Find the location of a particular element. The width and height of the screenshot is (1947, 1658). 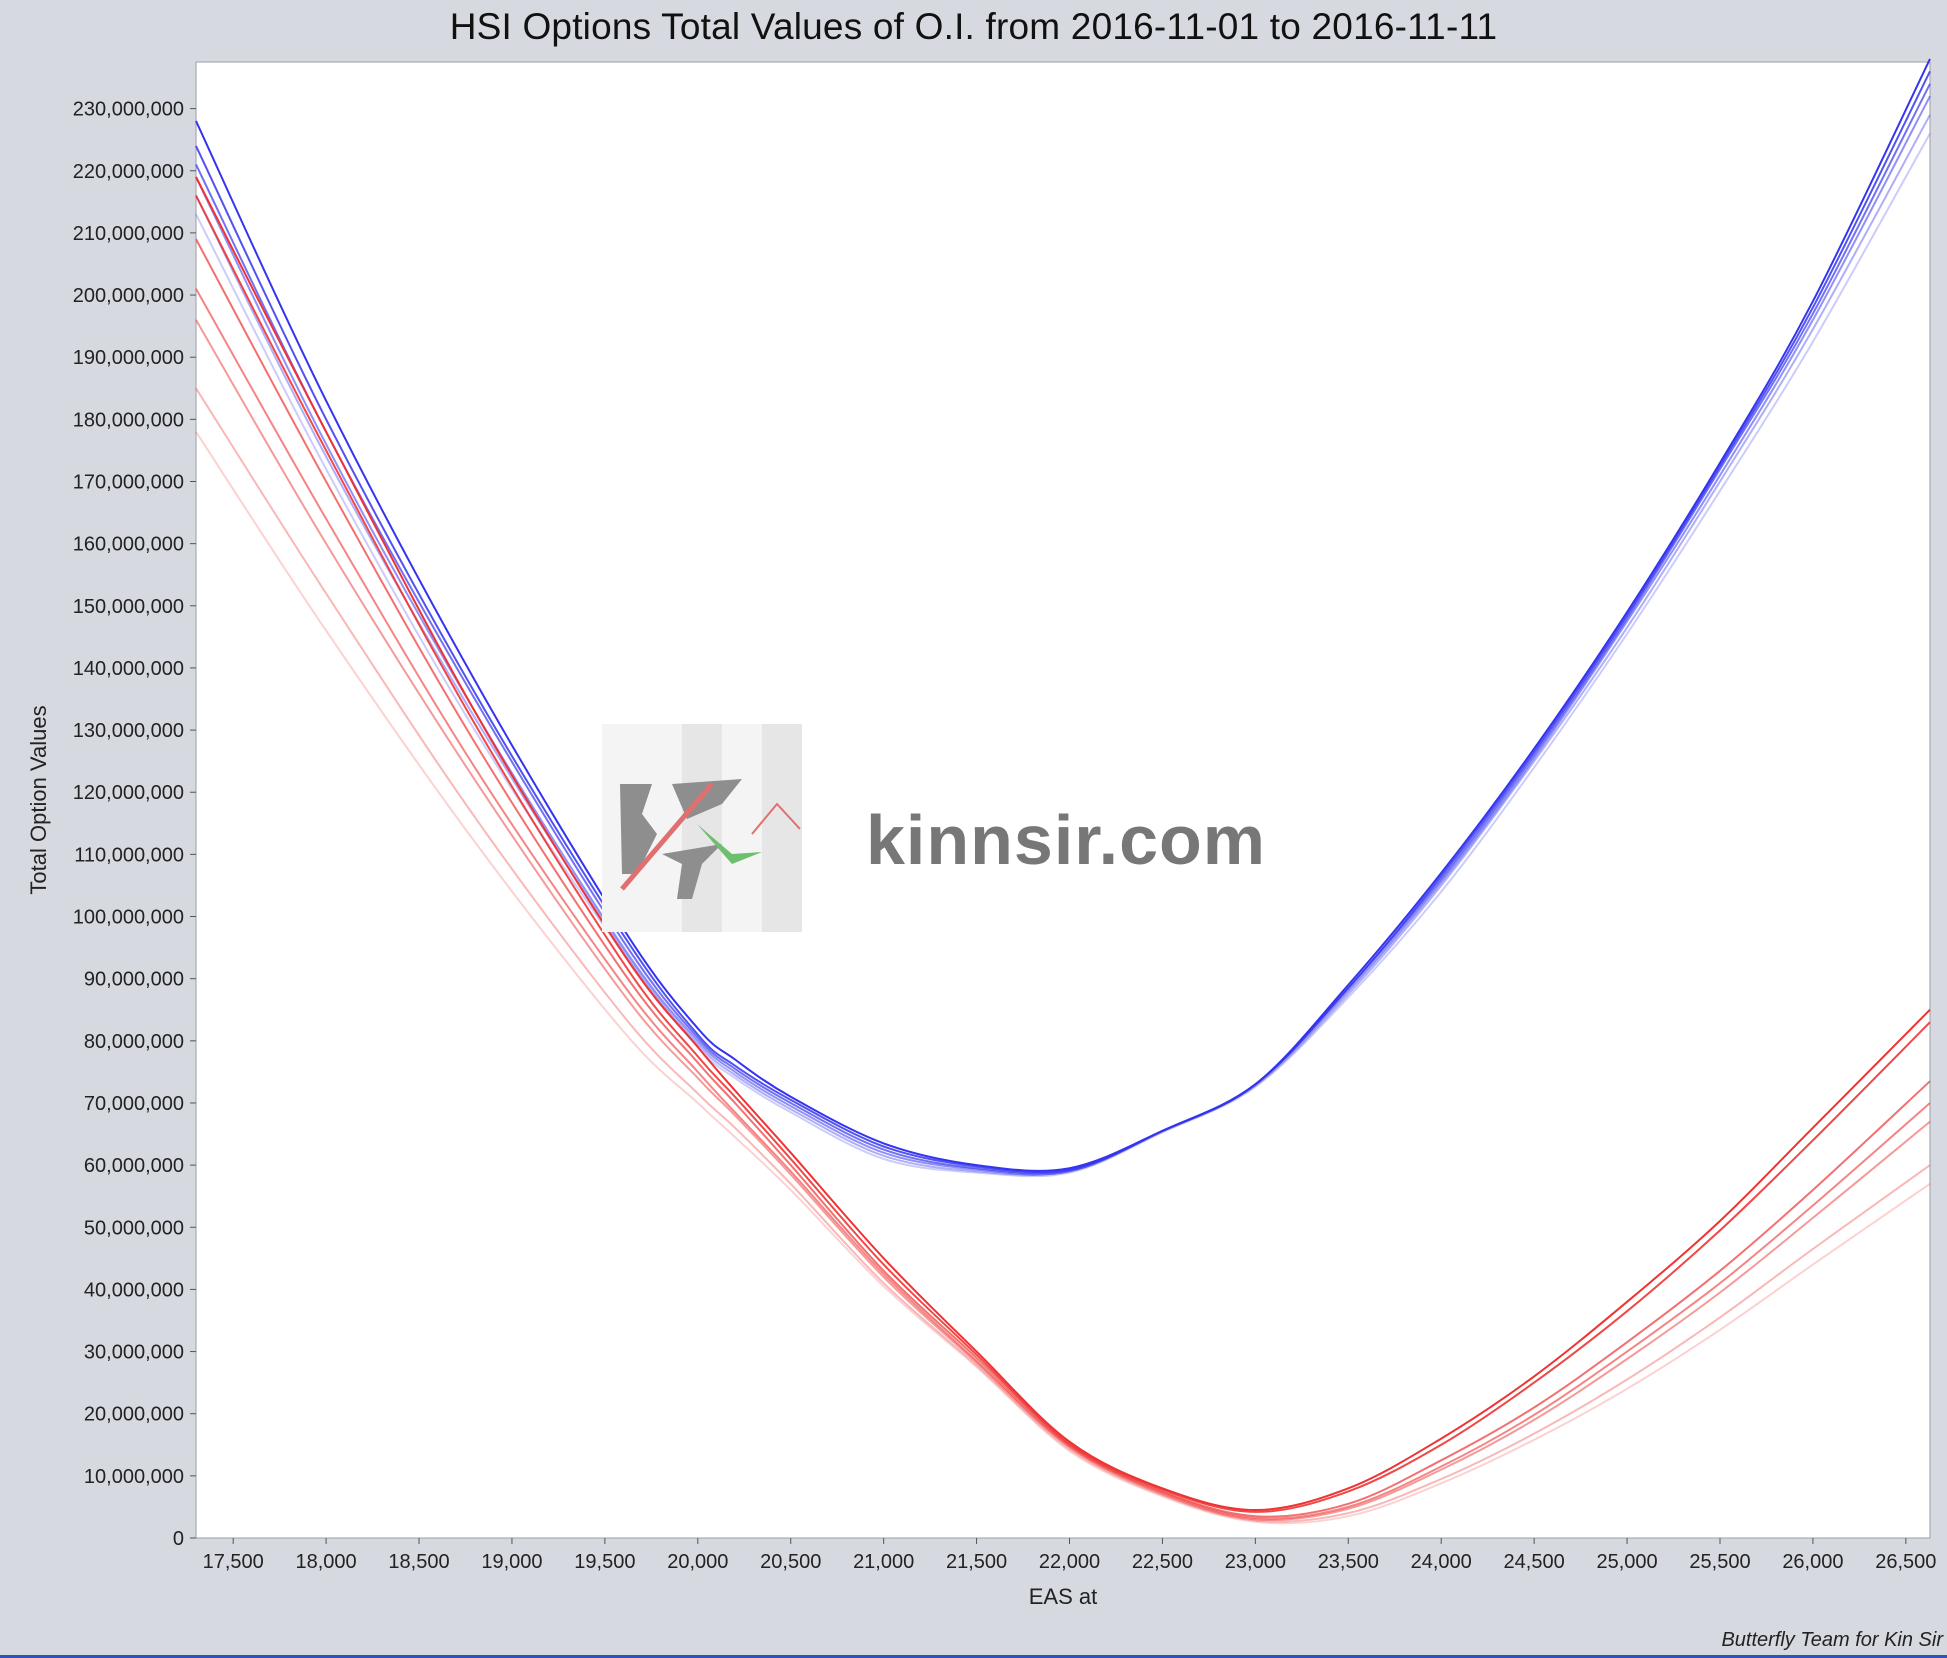

x-tick-label: 26,500 is located at coordinates (1905, 1562).